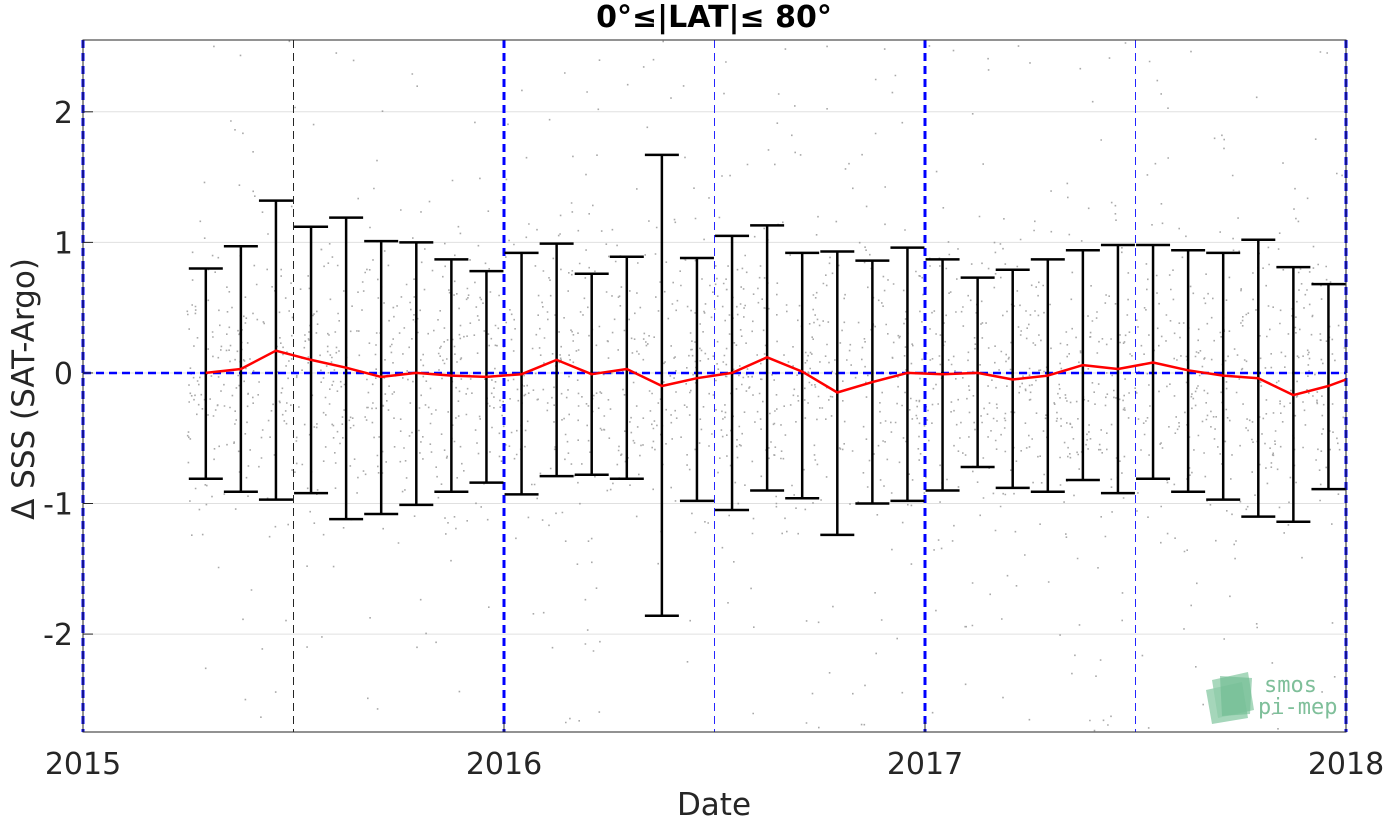 Image resolution: width=1386 pixels, height=818 pixels. What do you see at coordinates (1230, 698) in the screenshot?
I see `logo-icon` at bounding box center [1230, 698].